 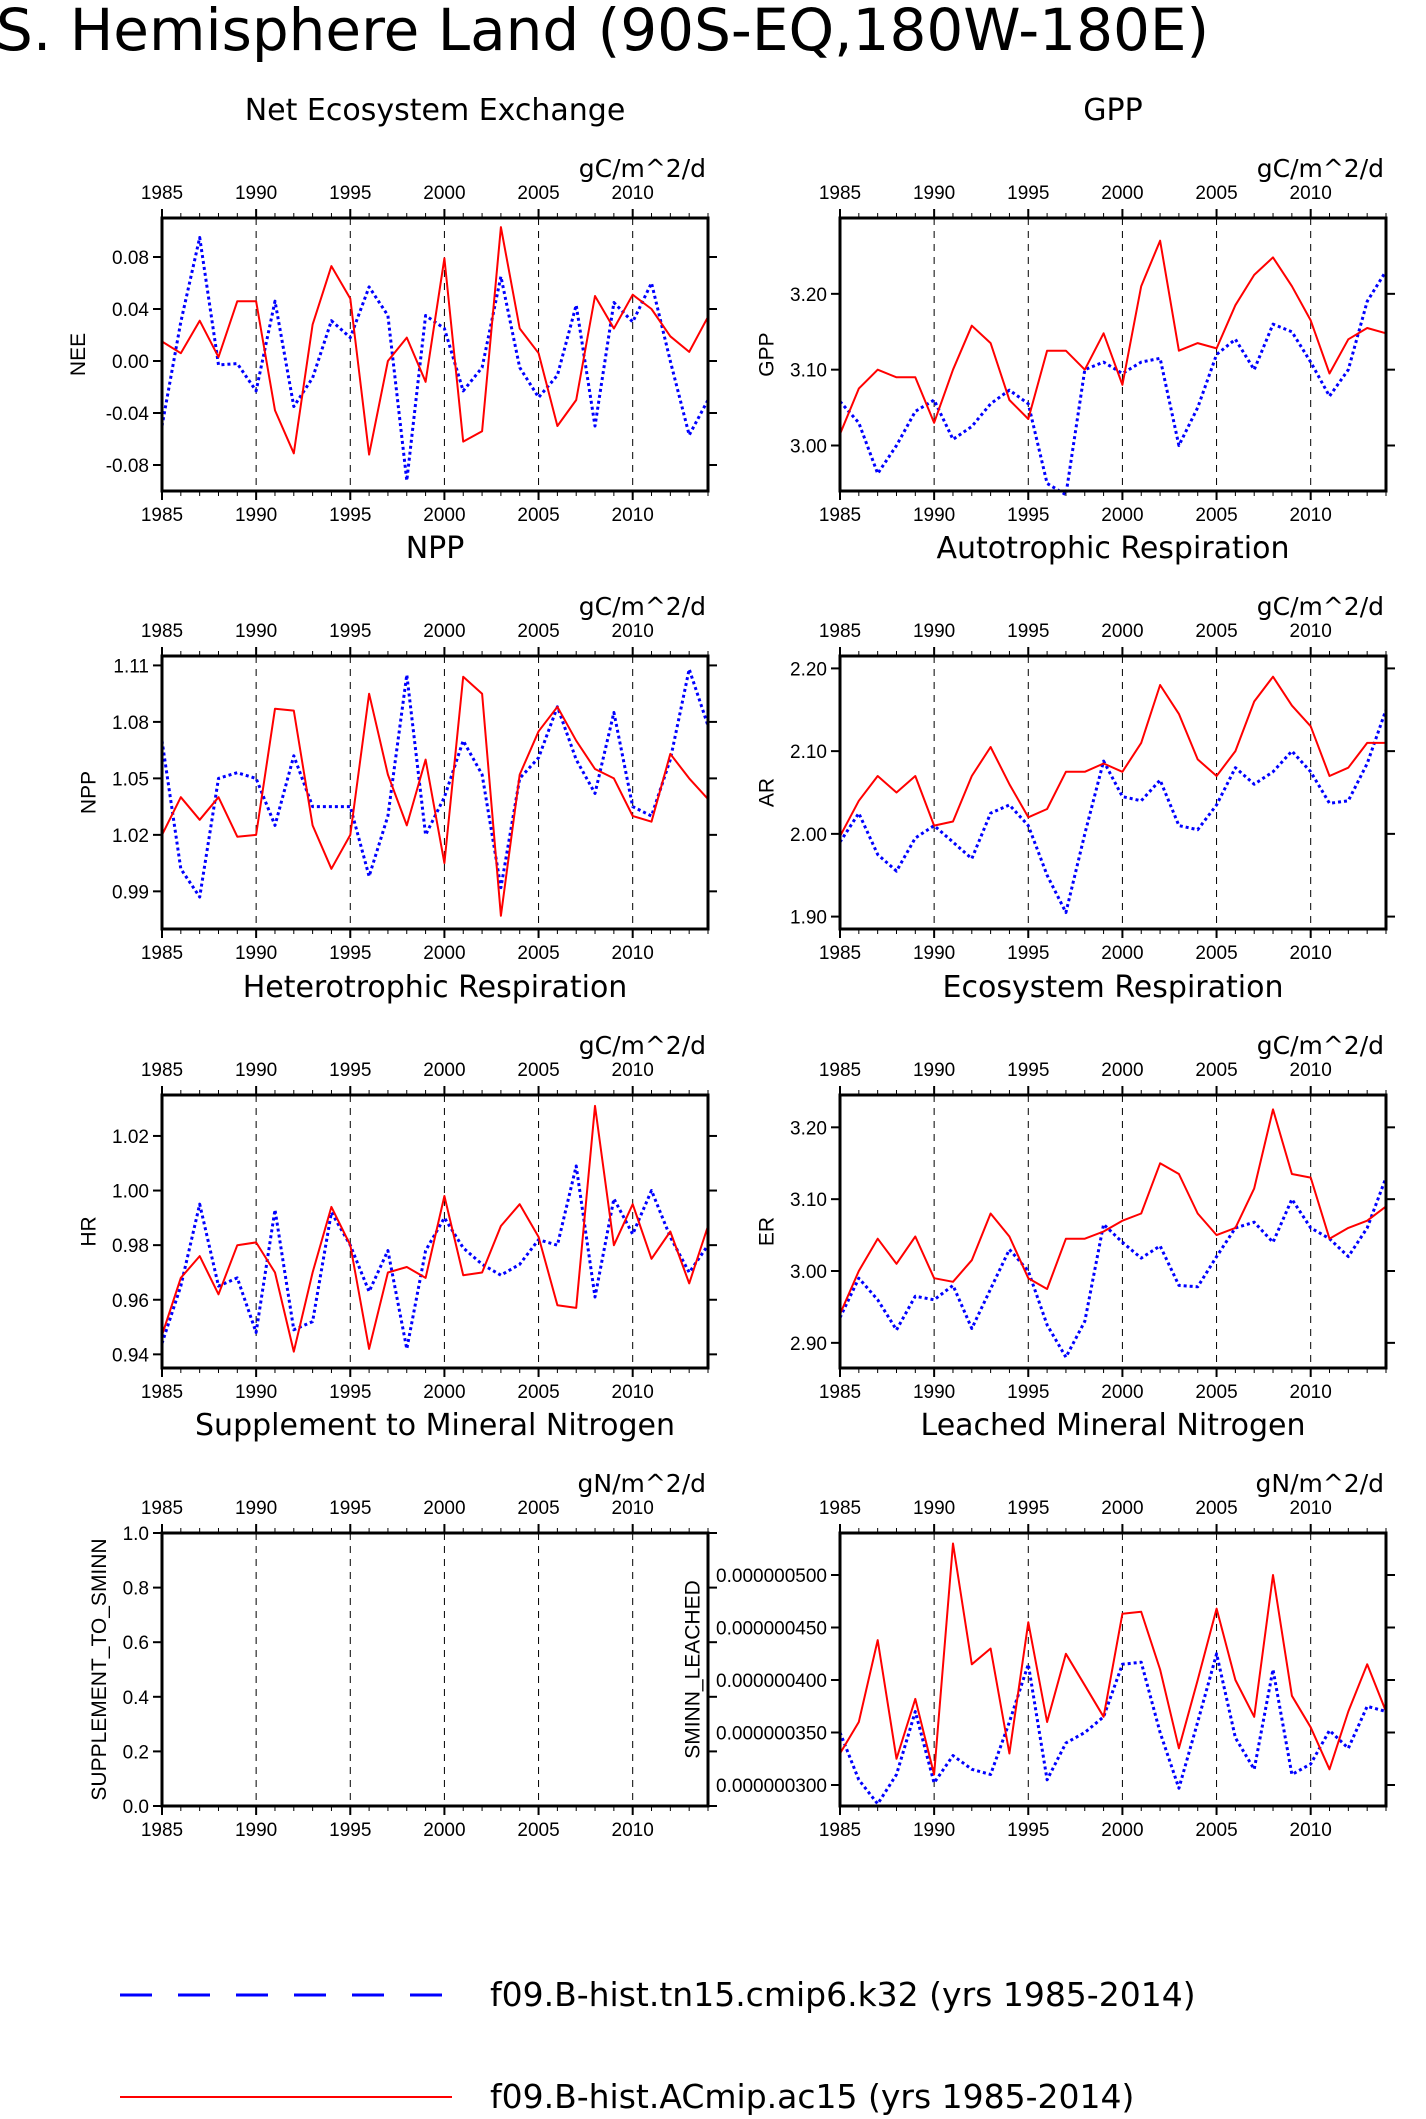 What do you see at coordinates (1113, 1425) in the screenshot?
I see `panel-title: Leached Mineral Nitrogen` at bounding box center [1113, 1425].